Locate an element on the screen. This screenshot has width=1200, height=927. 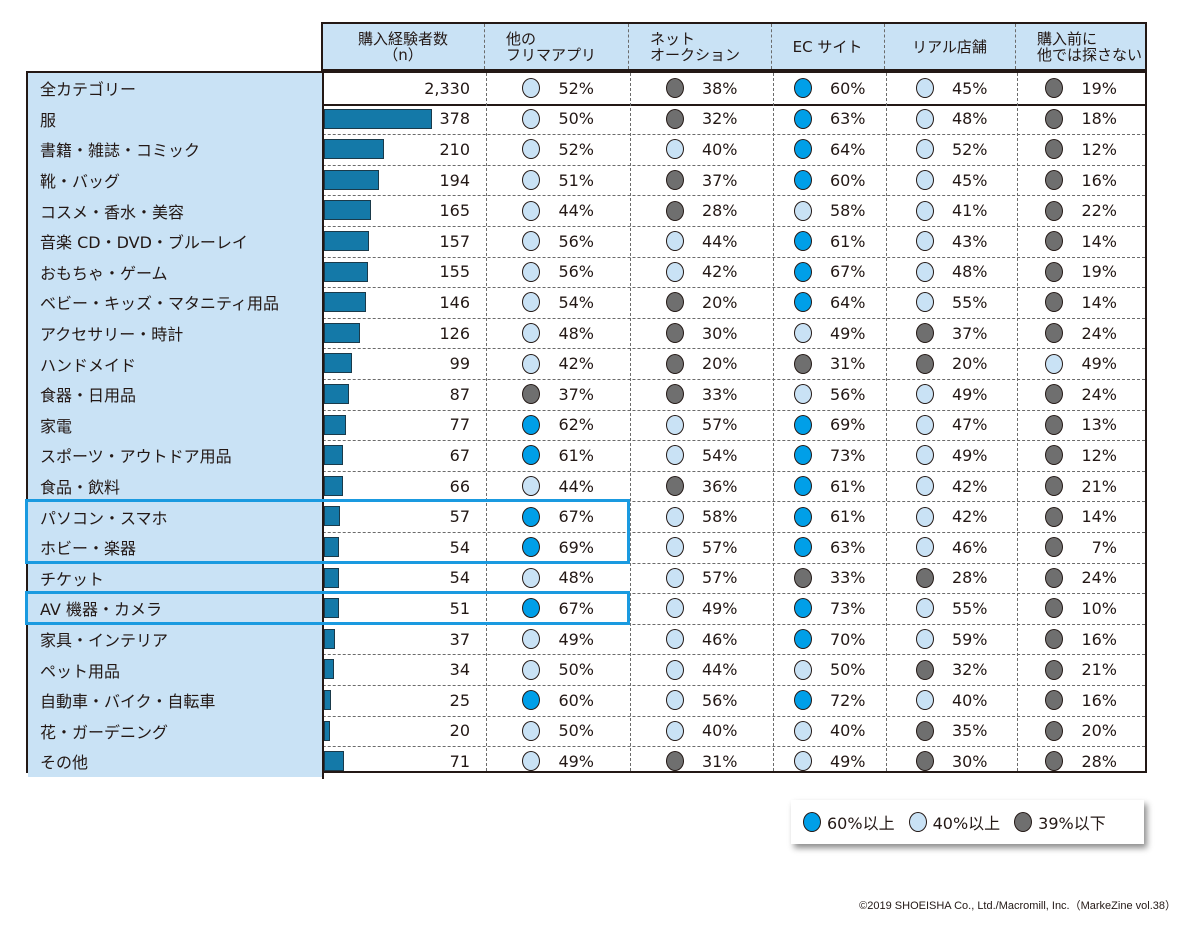
category-label: 食器・日用品 is located at coordinates (175, 394).